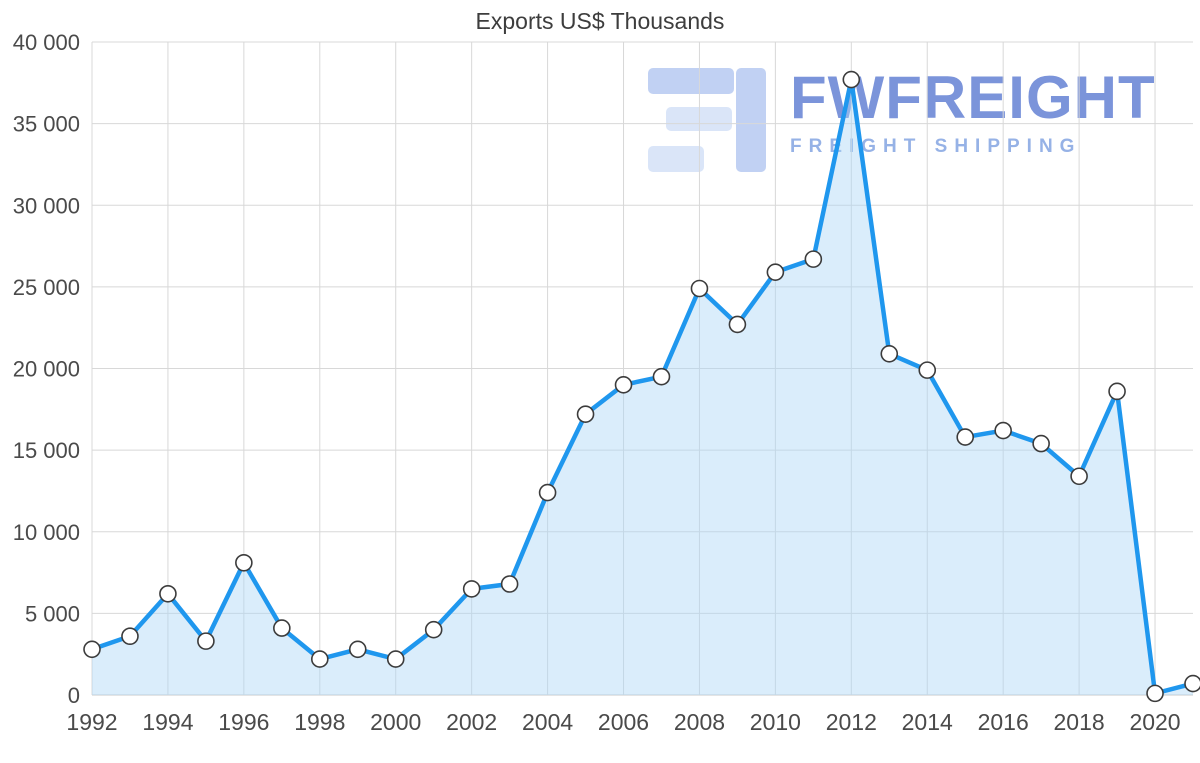 The image size is (1200, 763). I want to click on y-tick-label: 40 000, so click(46, 42).